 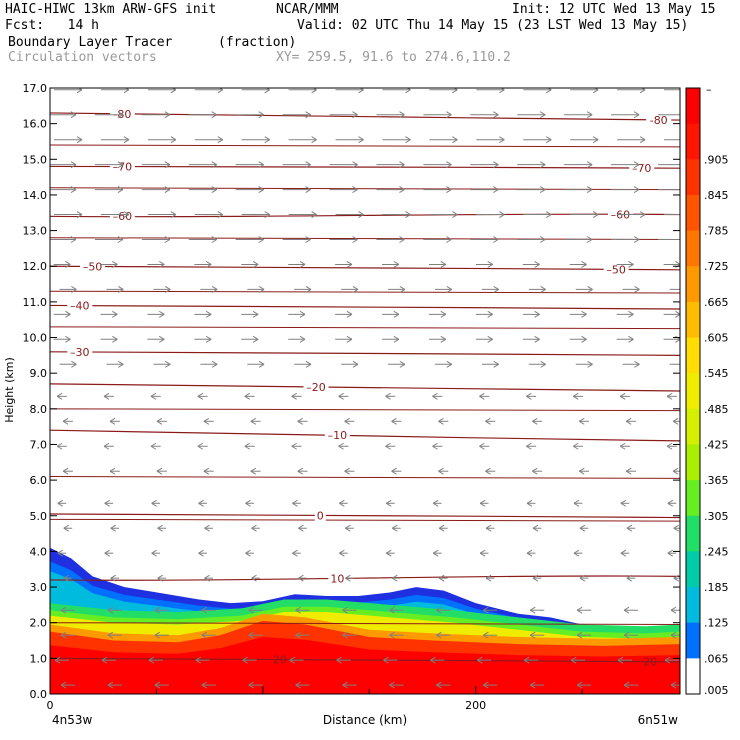 What do you see at coordinates (616, 269) in the screenshot?
I see `contour-label: –50` at bounding box center [616, 269].